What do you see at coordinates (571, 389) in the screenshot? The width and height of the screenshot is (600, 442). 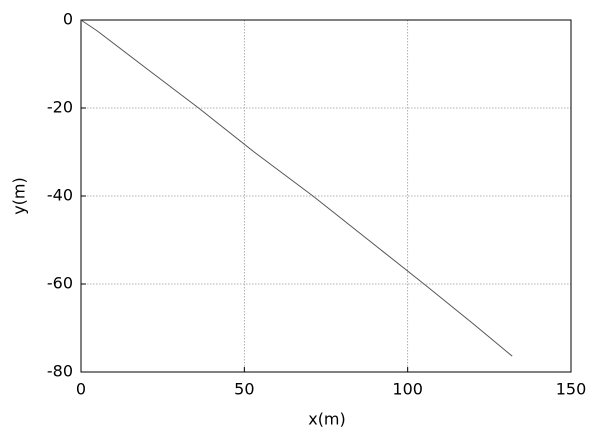 I see `x-tick-label: 150` at bounding box center [571, 389].